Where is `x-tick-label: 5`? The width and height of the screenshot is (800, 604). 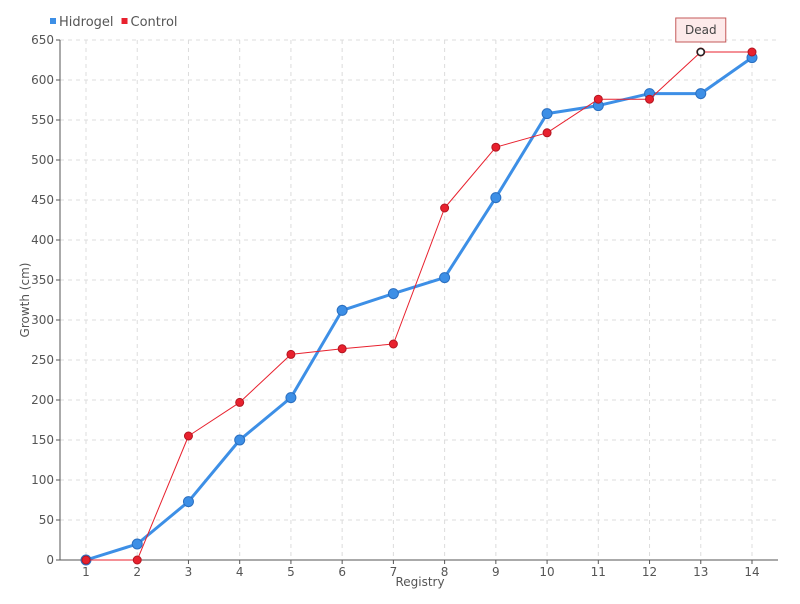 x-tick-label: 5 is located at coordinates (291, 572).